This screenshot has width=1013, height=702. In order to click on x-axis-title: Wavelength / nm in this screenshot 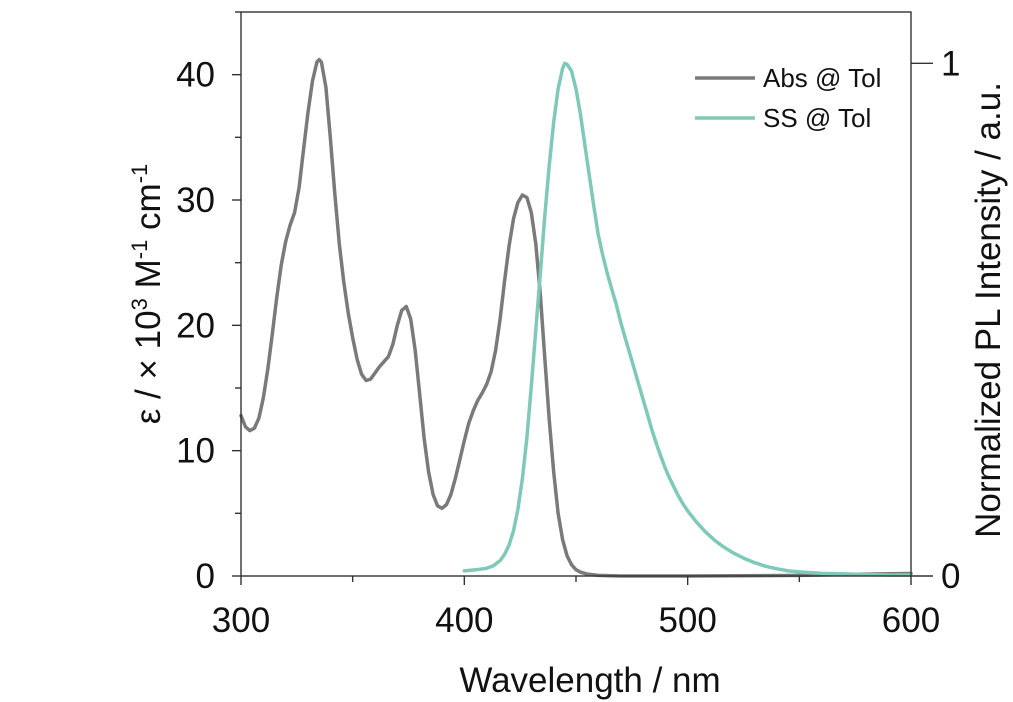, I will do `click(589, 680)`.